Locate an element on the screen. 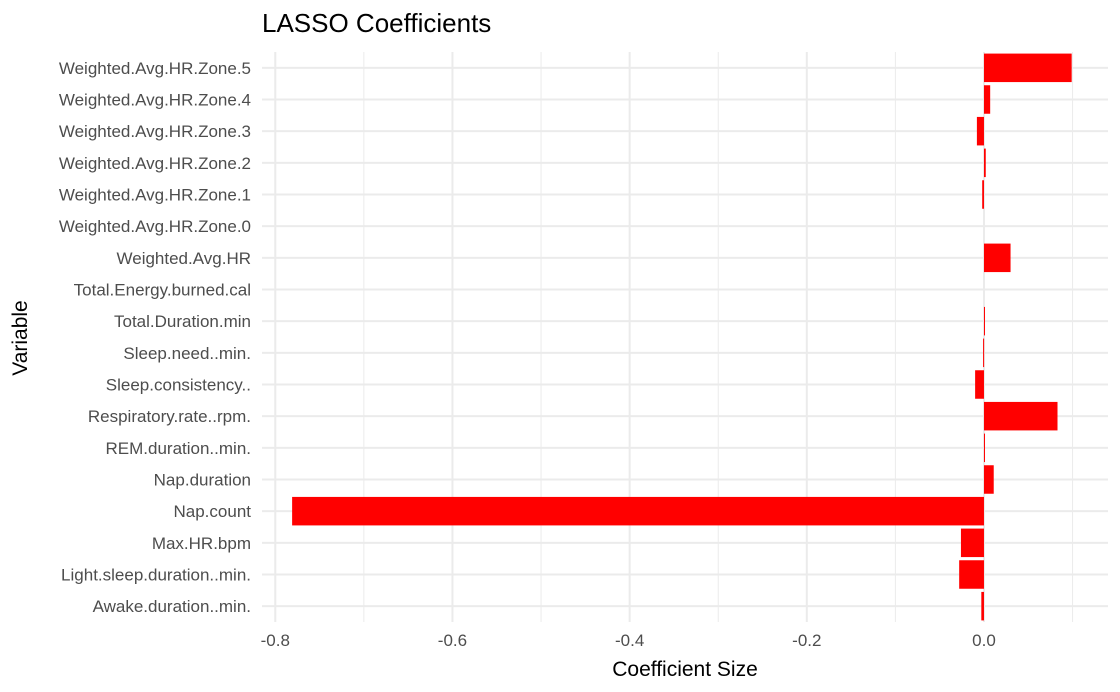 The image size is (1120, 692). x-tick-label: -0.4 is located at coordinates (629, 640).